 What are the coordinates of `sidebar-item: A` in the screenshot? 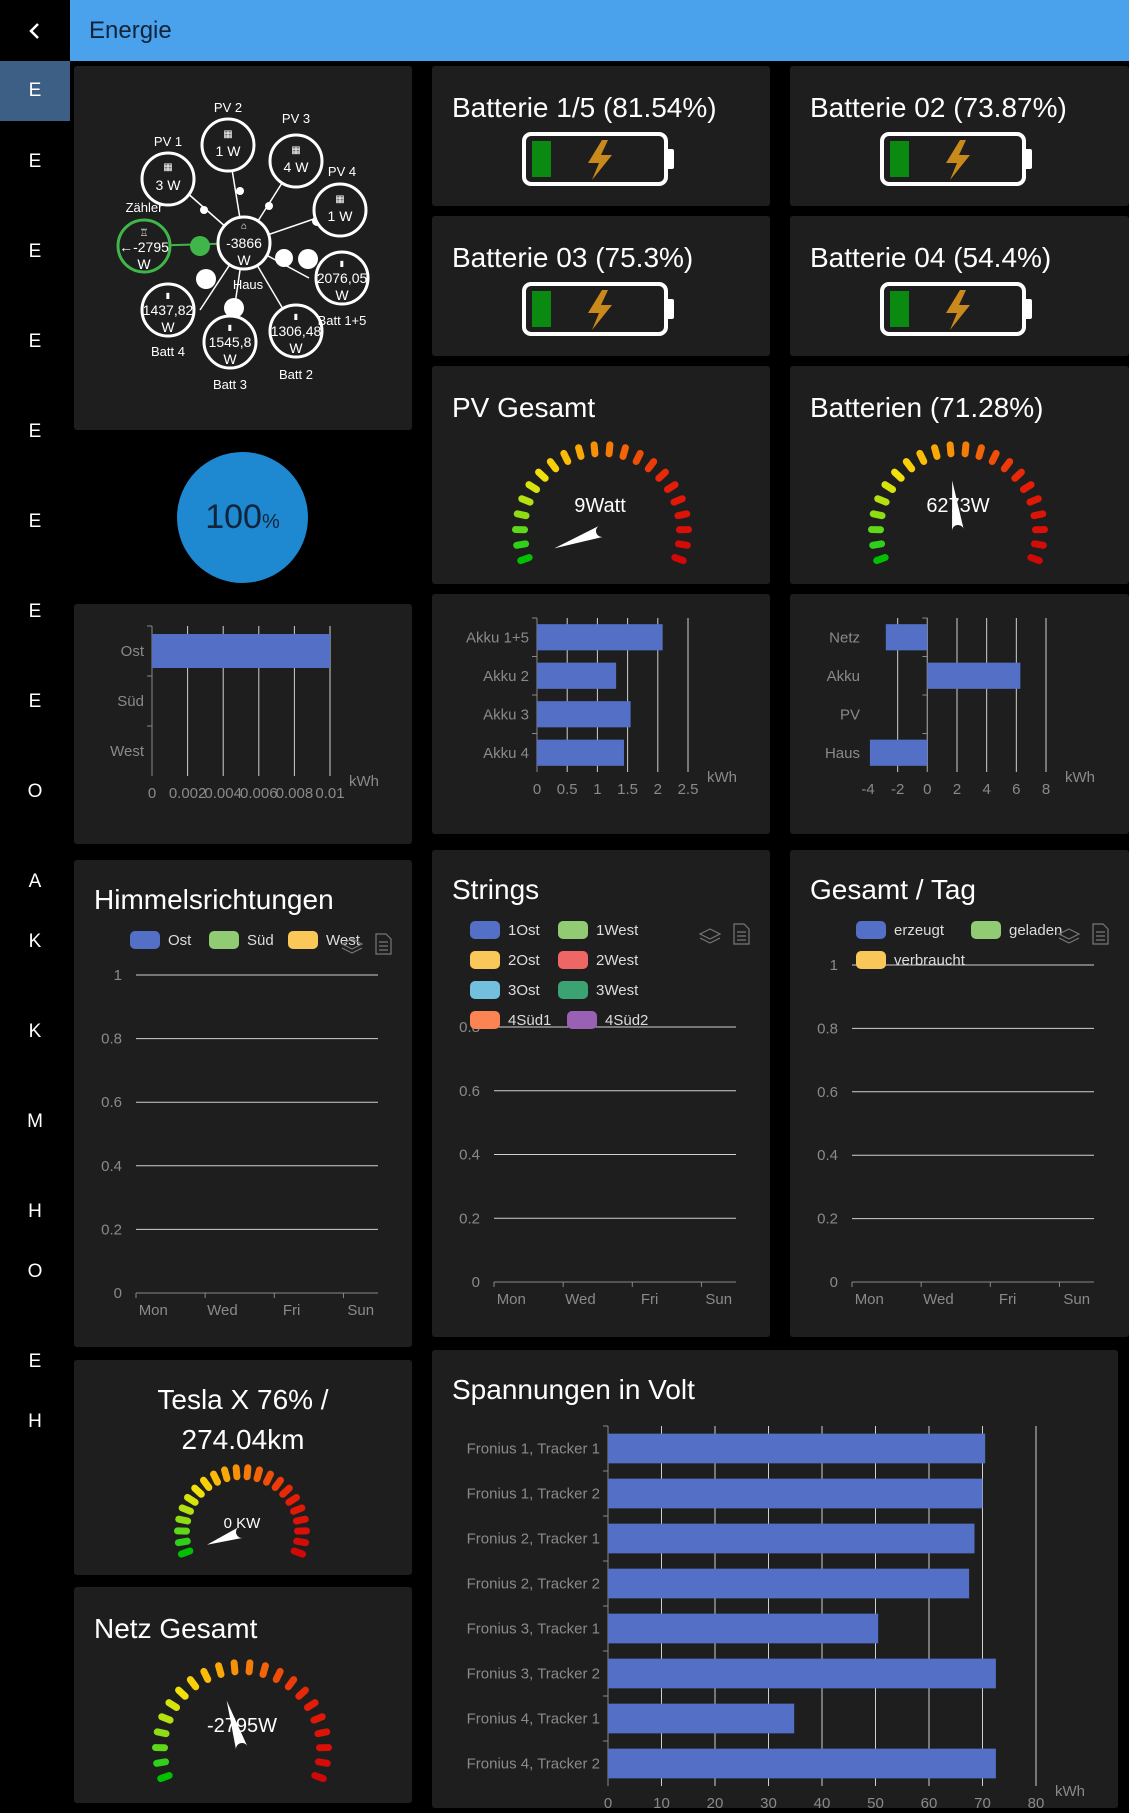 It's located at (35, 881).